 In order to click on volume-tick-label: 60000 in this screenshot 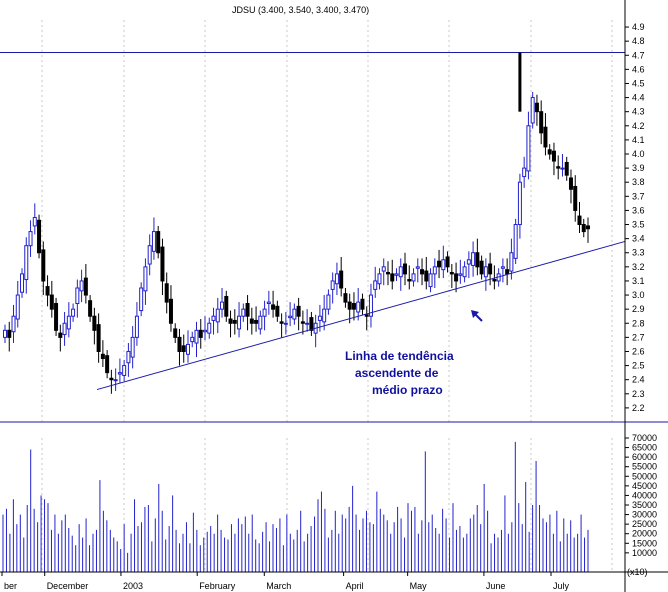, I will do `click(644, 457)`.